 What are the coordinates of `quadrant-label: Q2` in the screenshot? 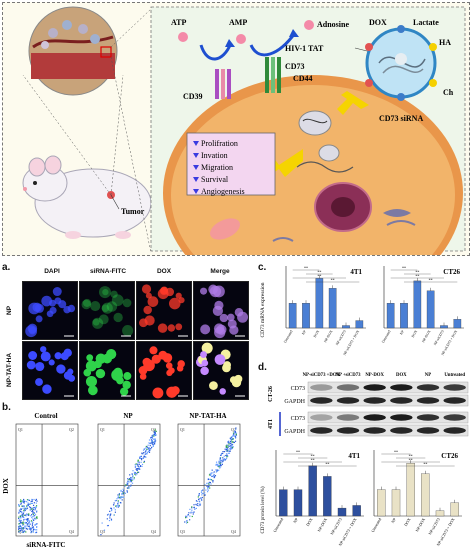 It's located at (153, 429).